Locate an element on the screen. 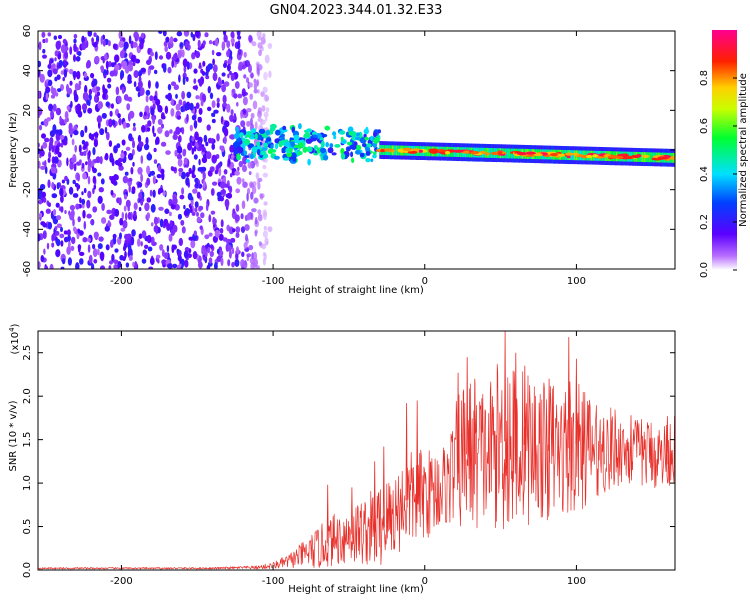  spectrogram-band-cell is located at coordinates (651, 157).